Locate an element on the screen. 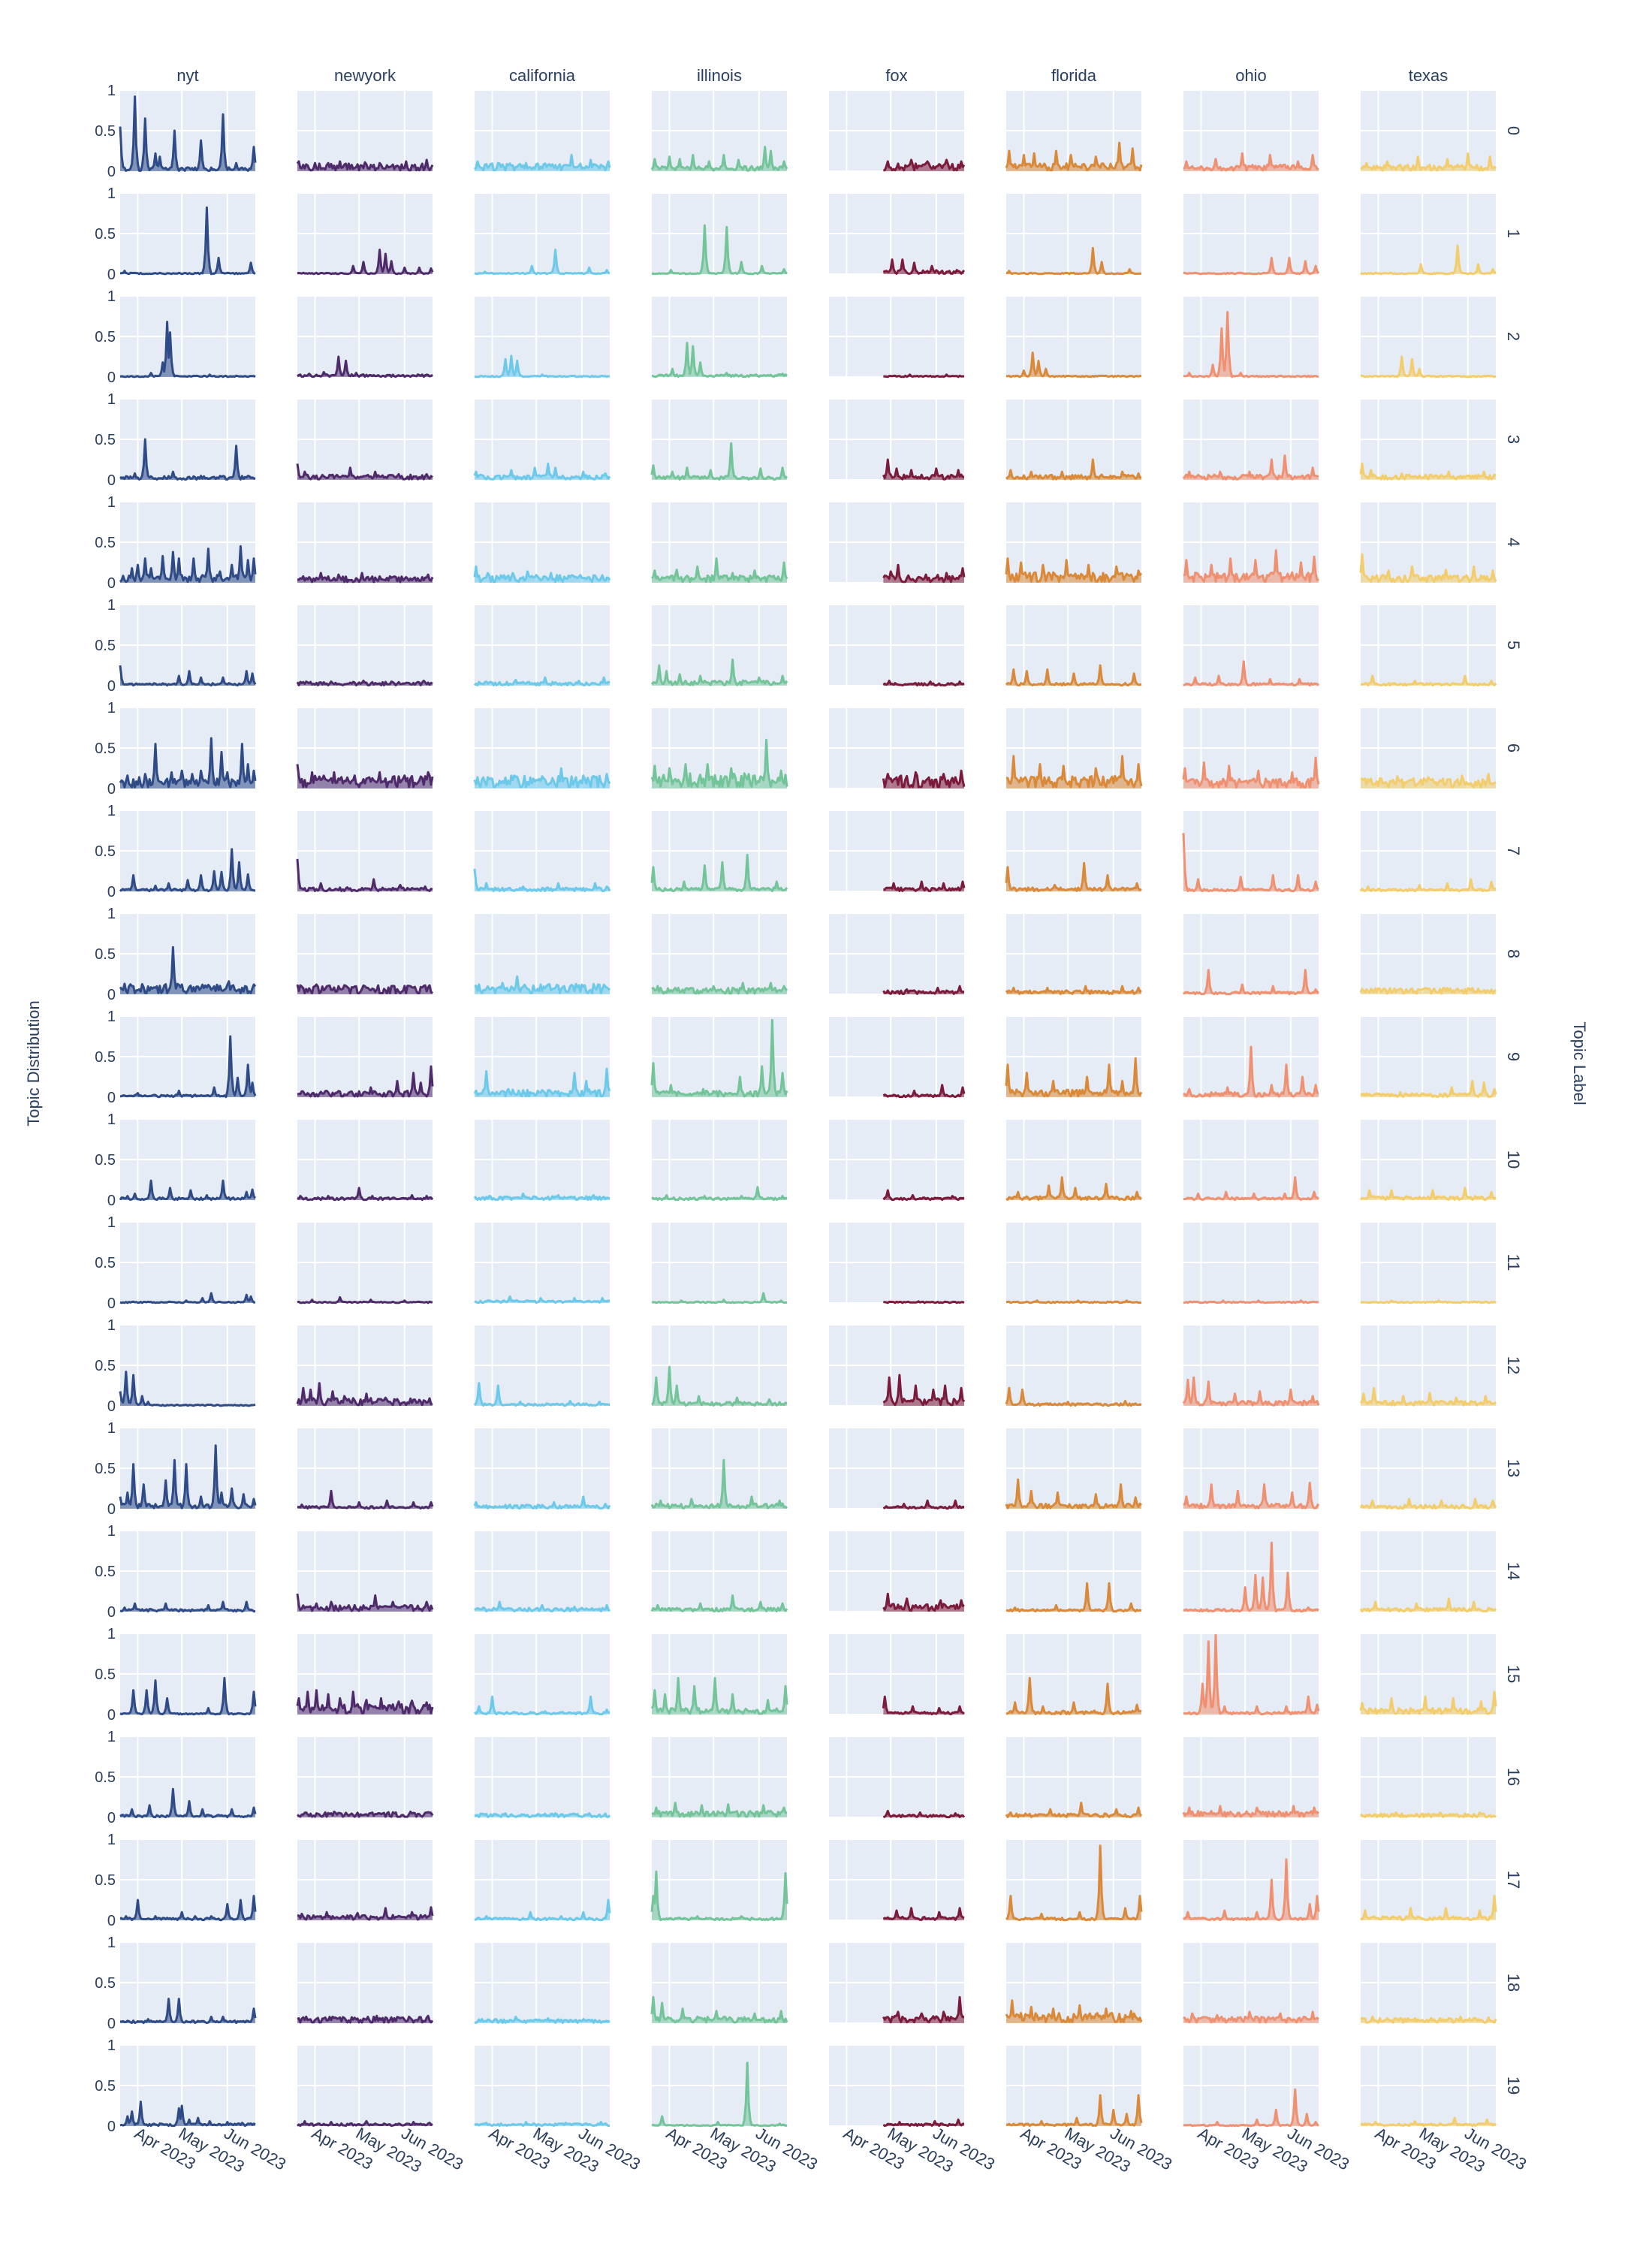 The width and height of the screenshot is (1652, 2253). column-title-newyork: newyork is located at coordinates (365, 75).